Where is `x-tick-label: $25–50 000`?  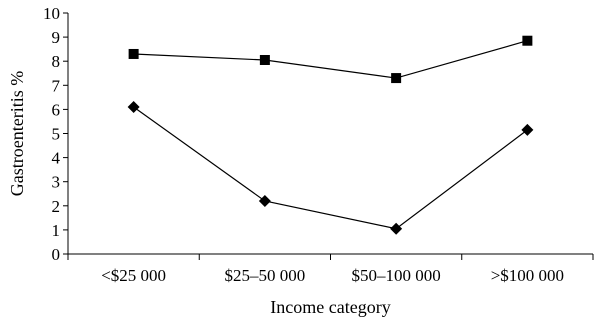 x-tick-label: $25–50 000 is located at coordinates (265, 275).